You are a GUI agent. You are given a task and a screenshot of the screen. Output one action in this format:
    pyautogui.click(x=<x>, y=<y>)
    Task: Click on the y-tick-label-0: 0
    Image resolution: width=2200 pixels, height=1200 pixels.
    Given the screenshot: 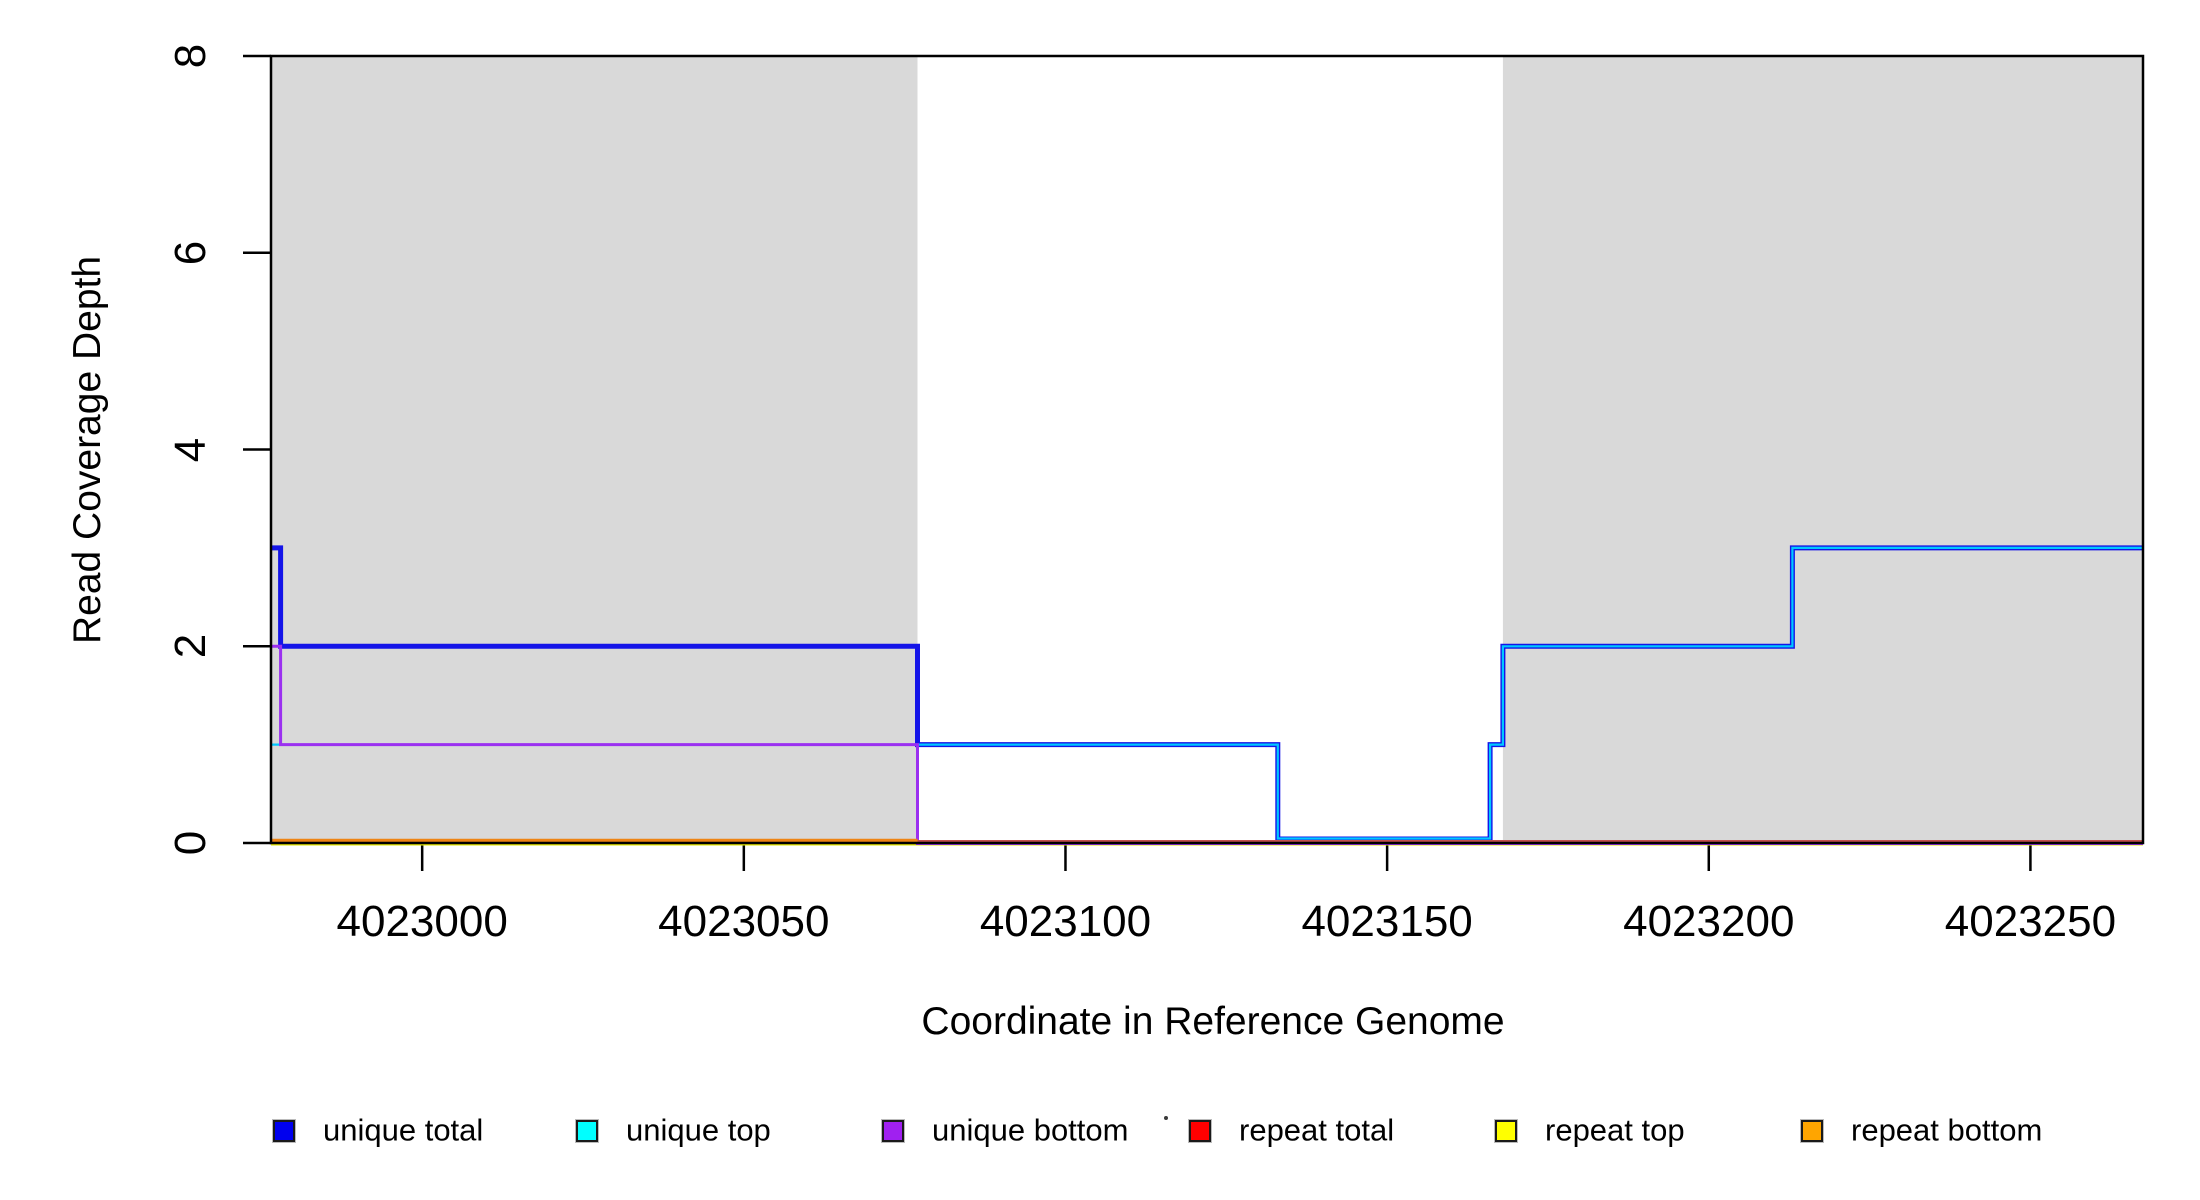 What is the action you would take?
    pyautogui.click(x=190, y=843)
    